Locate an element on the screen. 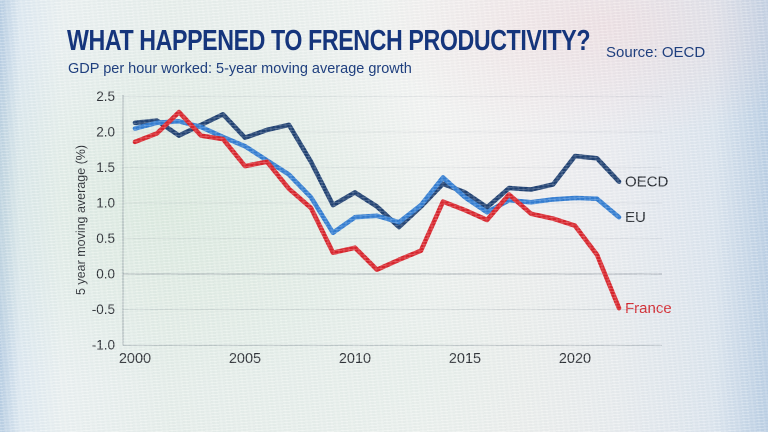 This screenshot has height=437, width=768. y-axis-tick-labels: 2.5 2.0 1.5 1.0 0.5 0.0 -0.5 -1.0 is located at coordinates (103, 221).